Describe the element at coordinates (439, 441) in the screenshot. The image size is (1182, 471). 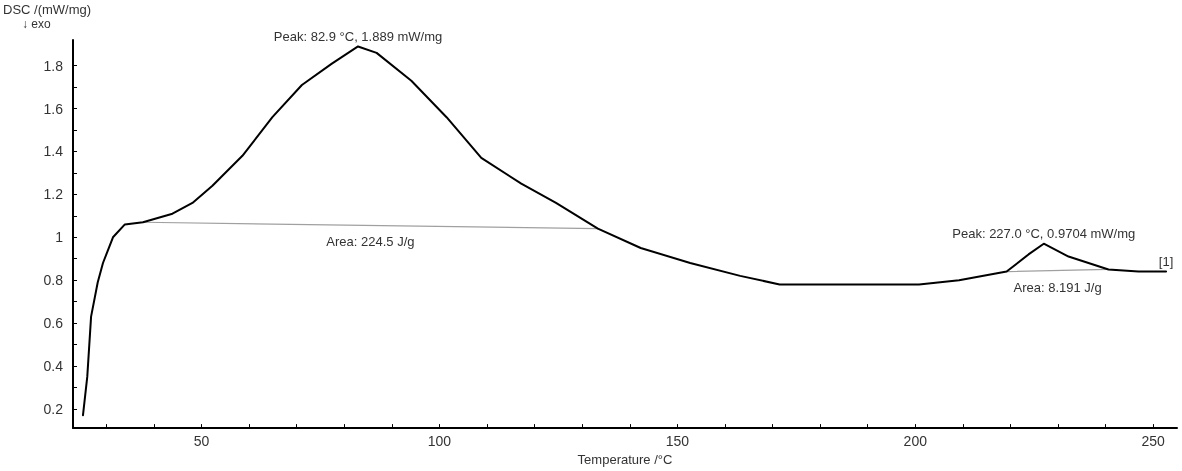
I see `x-tick-label: 100` at that location.